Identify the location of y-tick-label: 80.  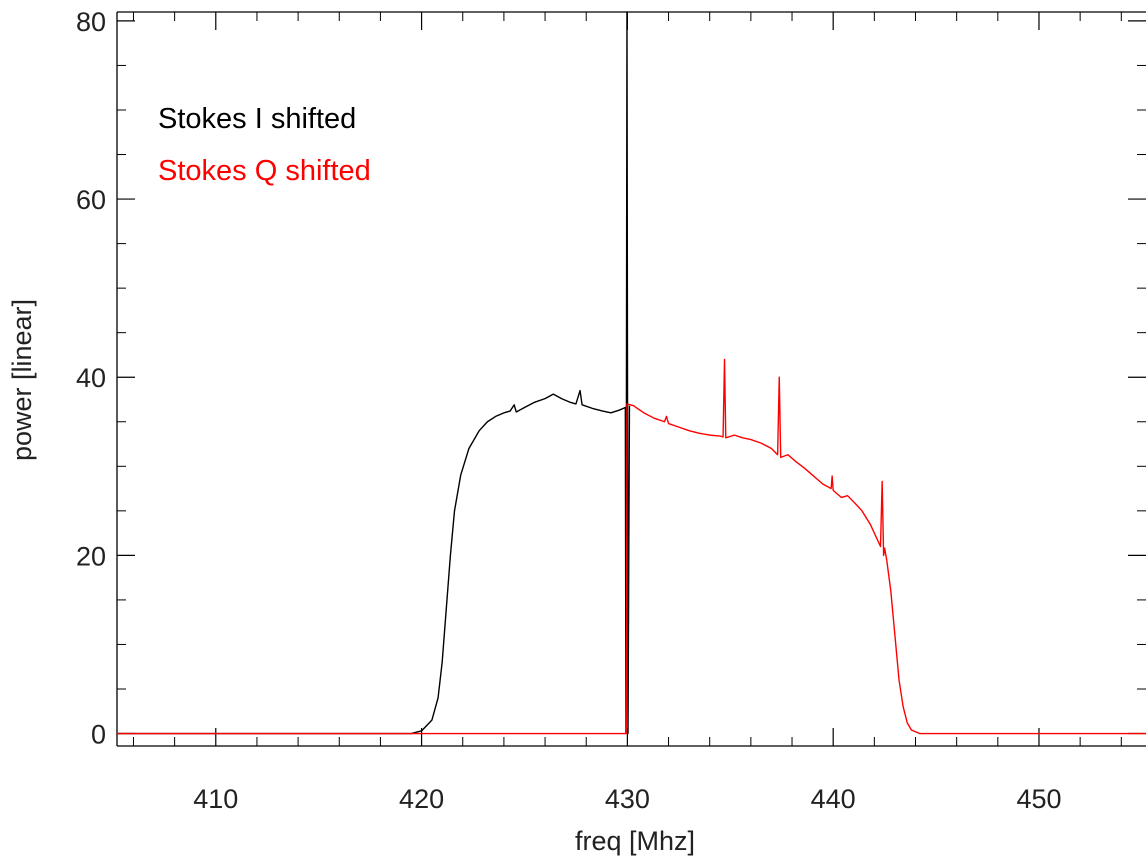
(91, 22).